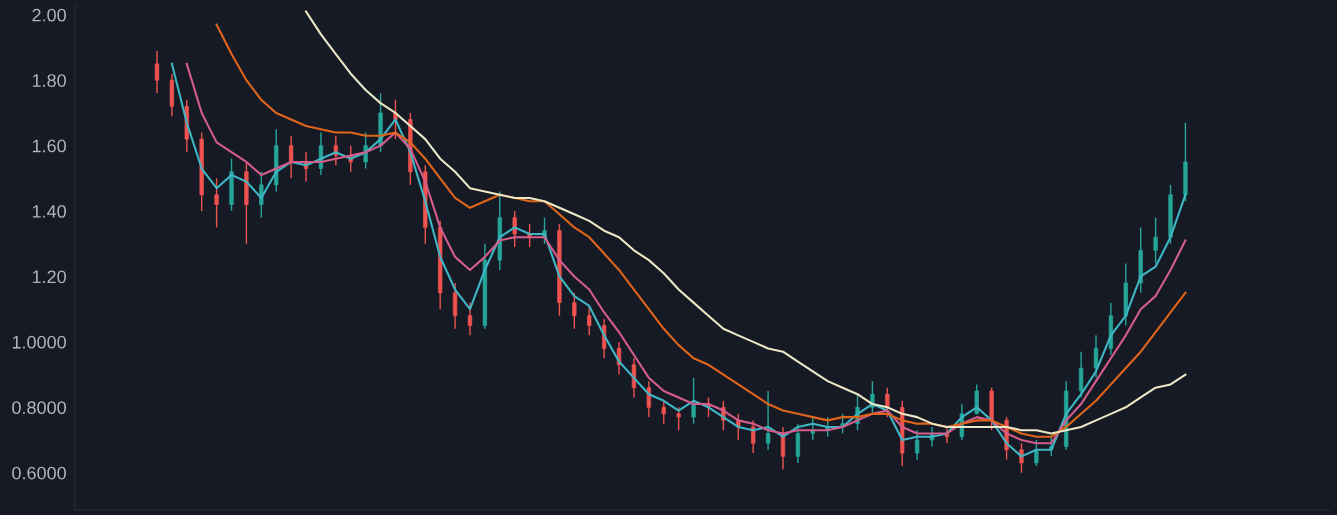 Image resolution: width=1337 pixels, height=515 pixels. I want to click on y-tick-label: 1.20, so click(49, 277).